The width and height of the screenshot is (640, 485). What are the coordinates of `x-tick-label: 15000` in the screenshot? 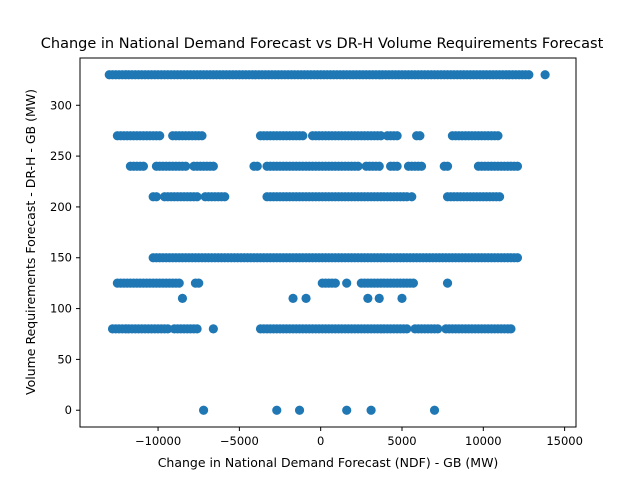 It's located at (564, 441).